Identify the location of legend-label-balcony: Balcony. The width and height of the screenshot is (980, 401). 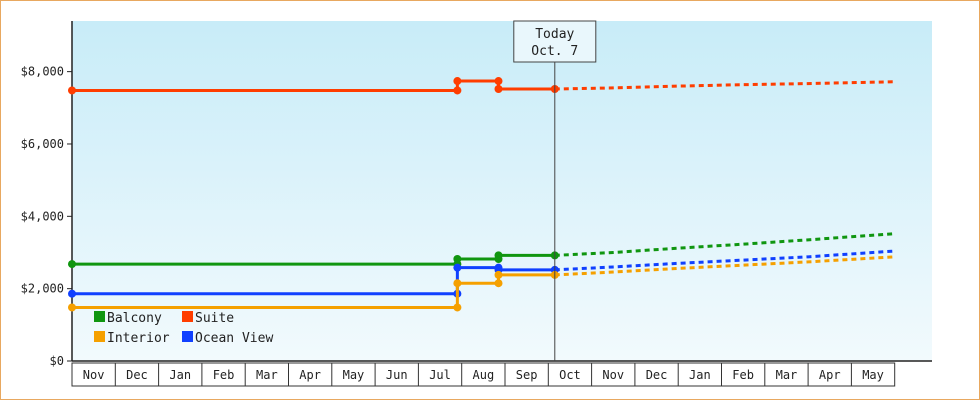
(134, 318).